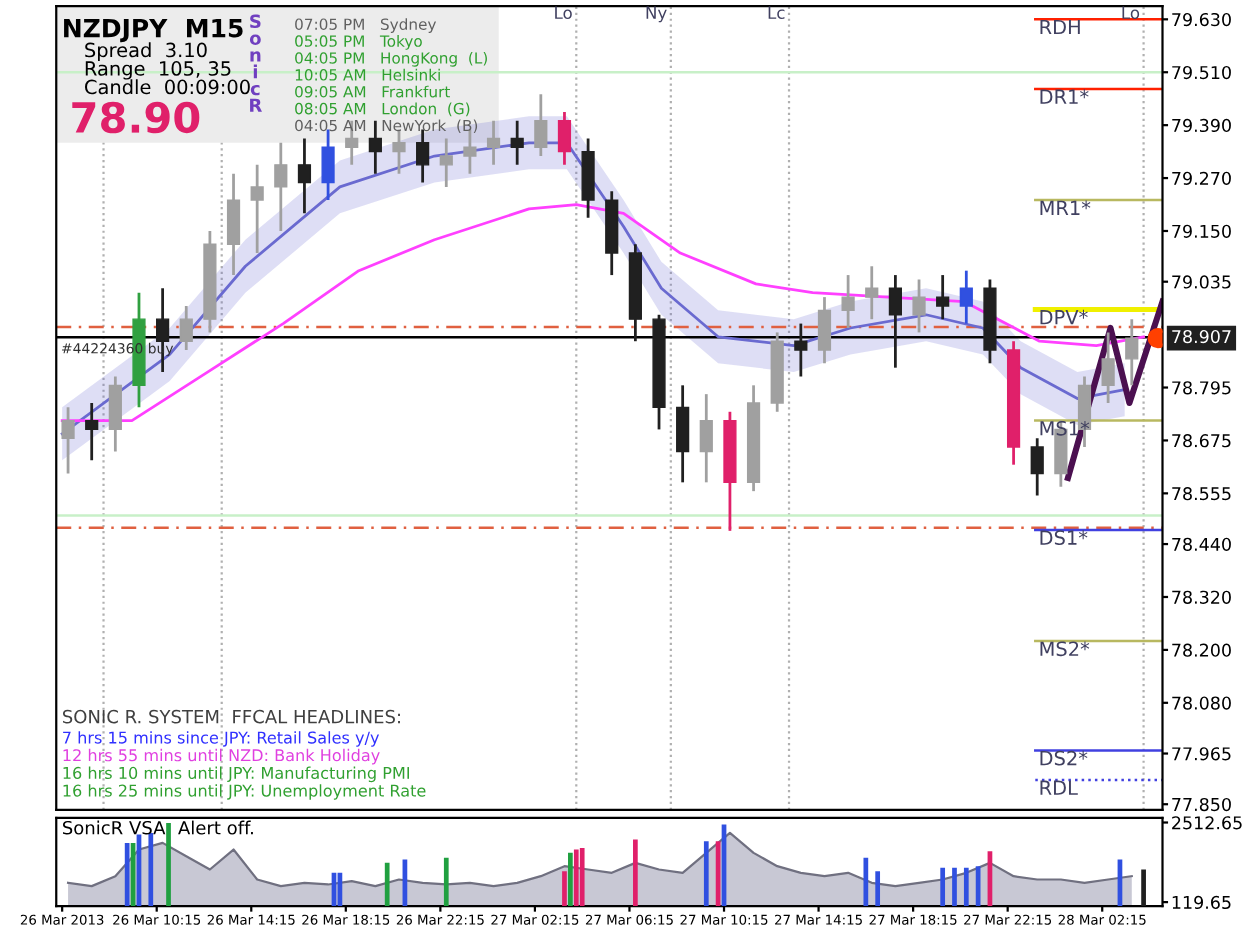 This screenshot has height=938, width=1250. Describe the element at coordinates (136, 117) in the screenshot. I see `annotation: 78.90` at that location.